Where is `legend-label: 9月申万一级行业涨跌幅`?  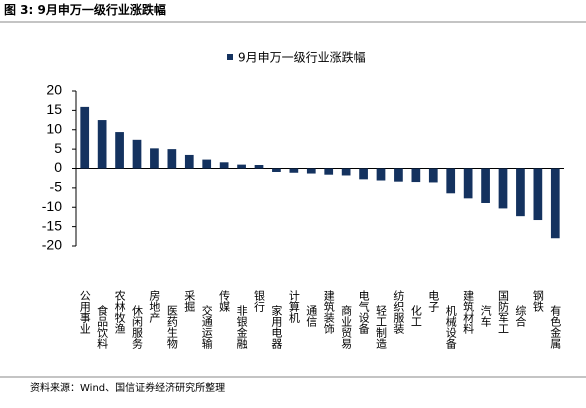 legend-label: 9月申万一级行业涨跌幅 is located at coordinates (302, 57).